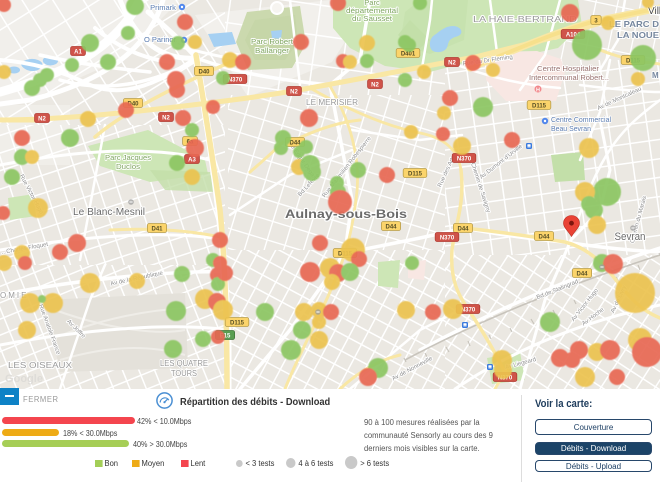  Describe the element at coordinates (634, 24) in the screenshot. I see `svg-text: LE PARC D` at that location.